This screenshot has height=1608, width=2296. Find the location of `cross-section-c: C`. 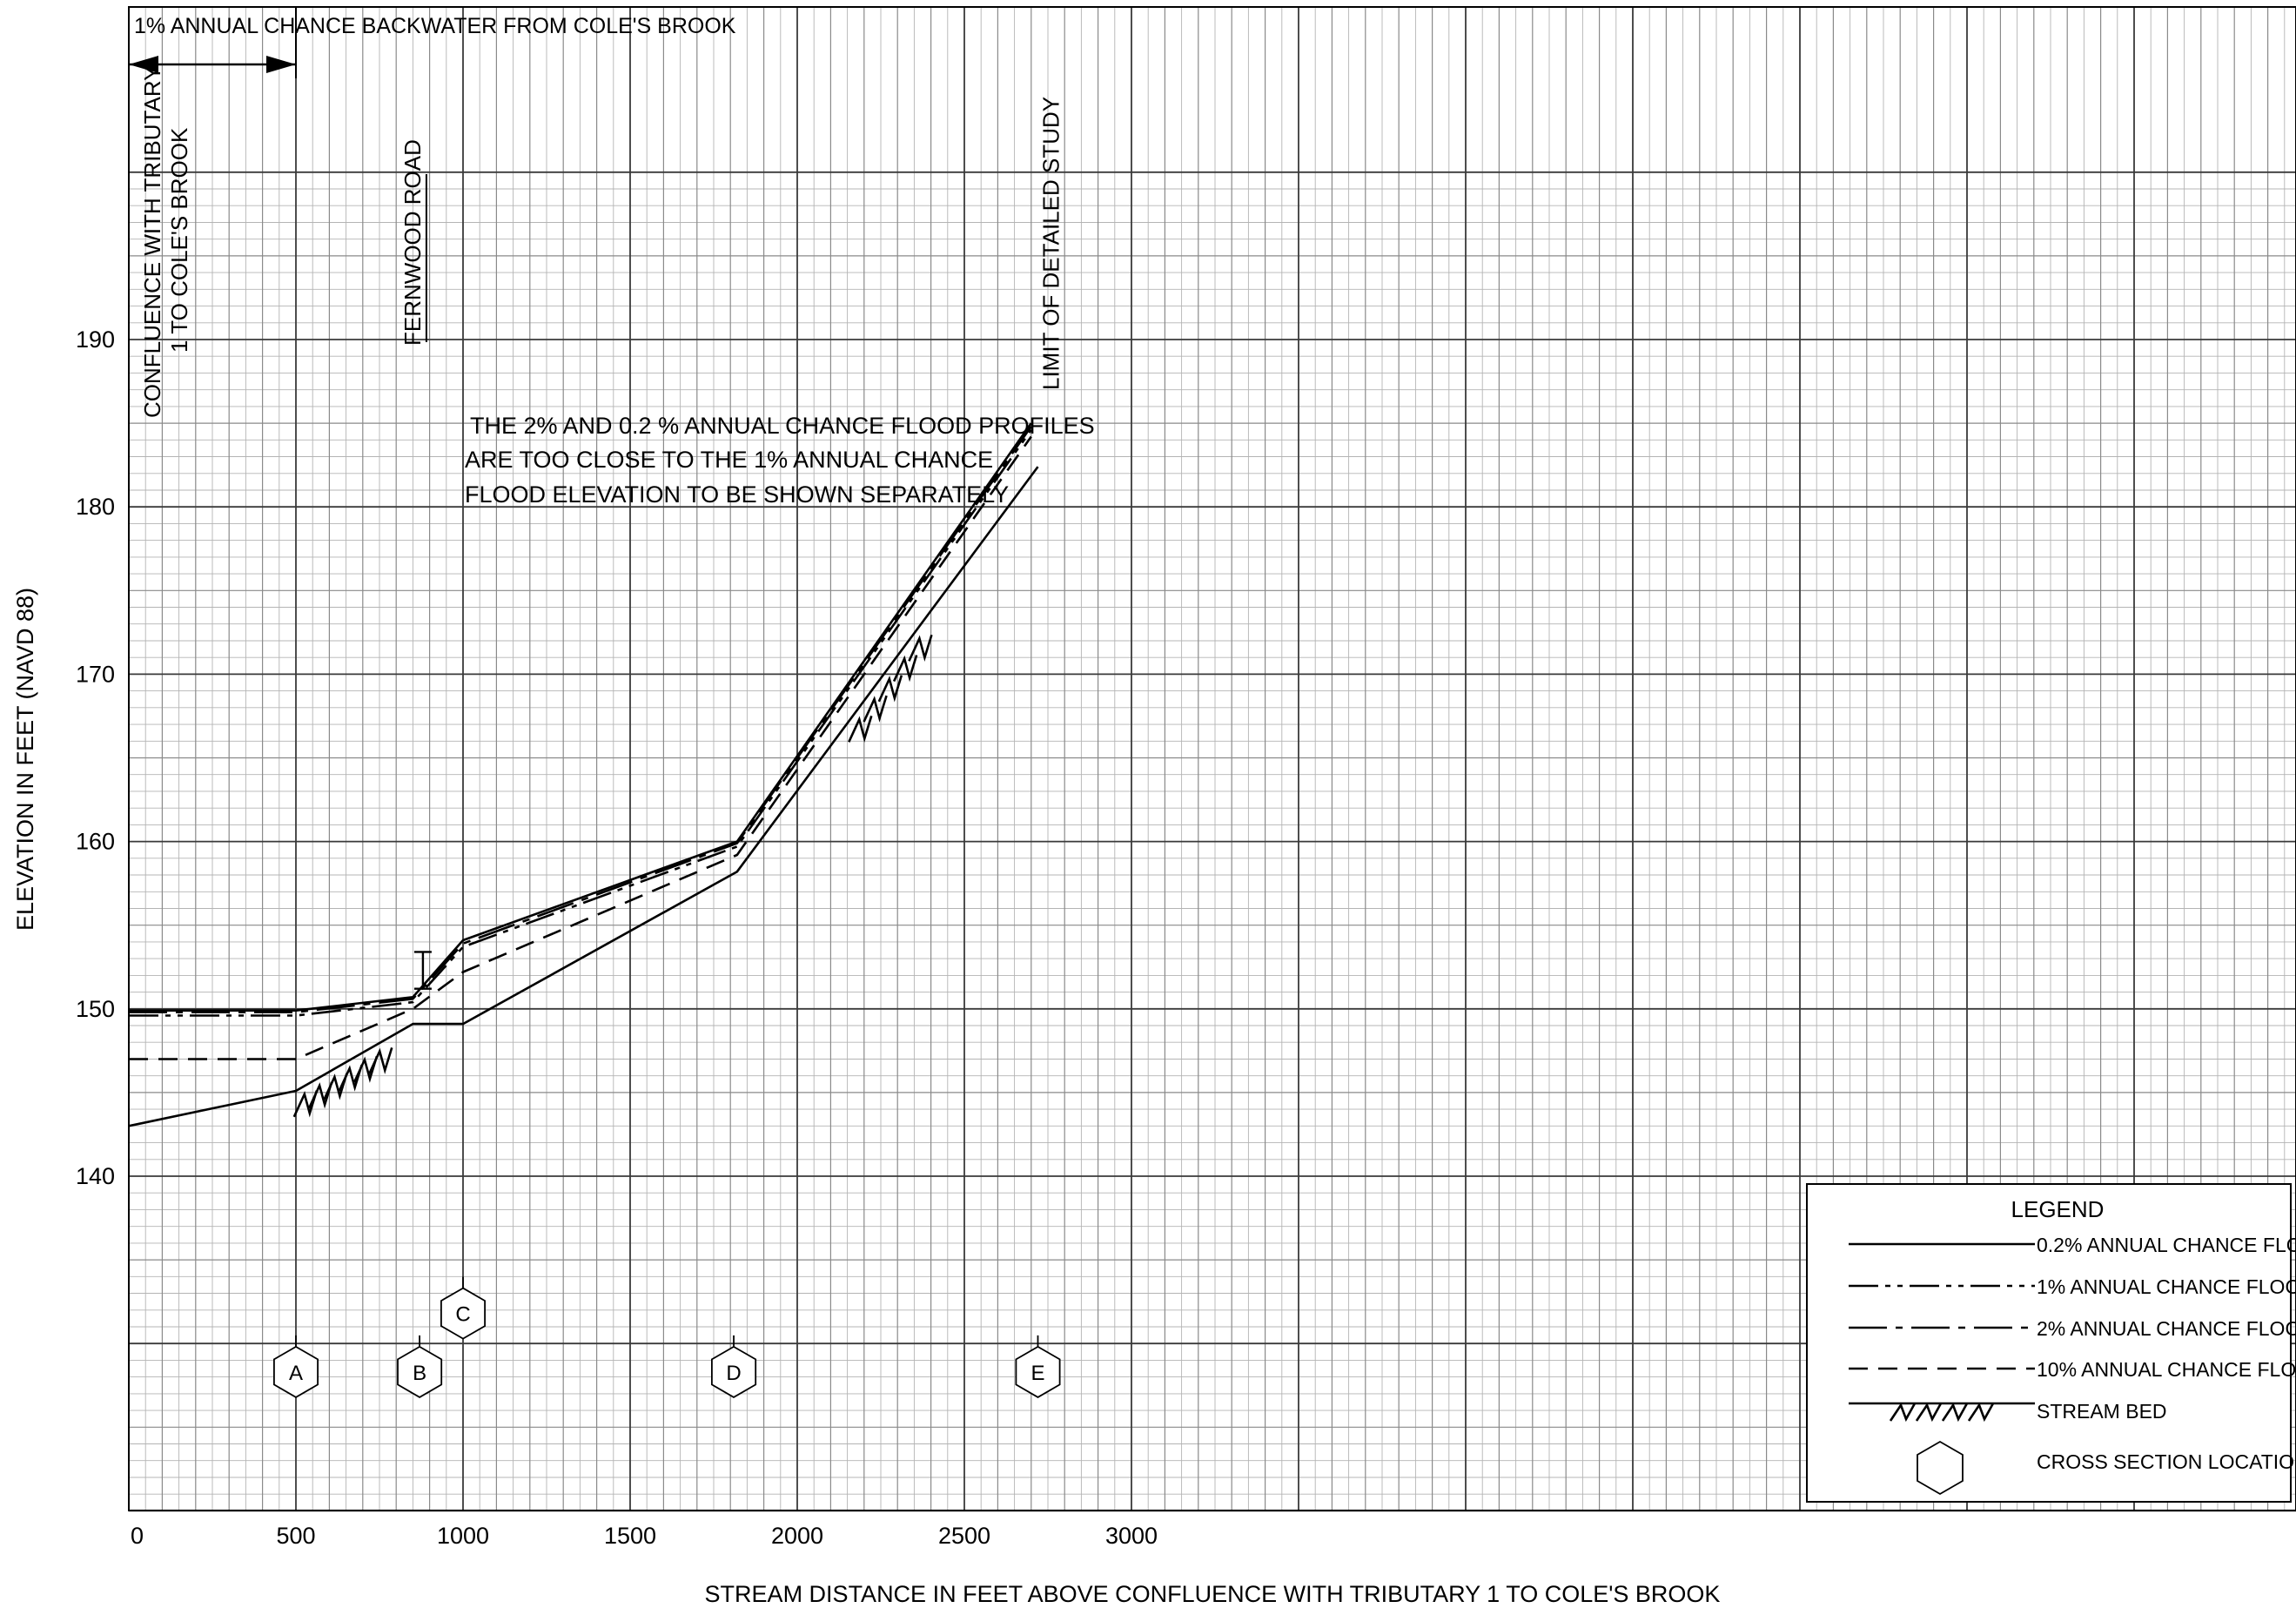

cross-section-c: C is located at coordinates (463, 1308).